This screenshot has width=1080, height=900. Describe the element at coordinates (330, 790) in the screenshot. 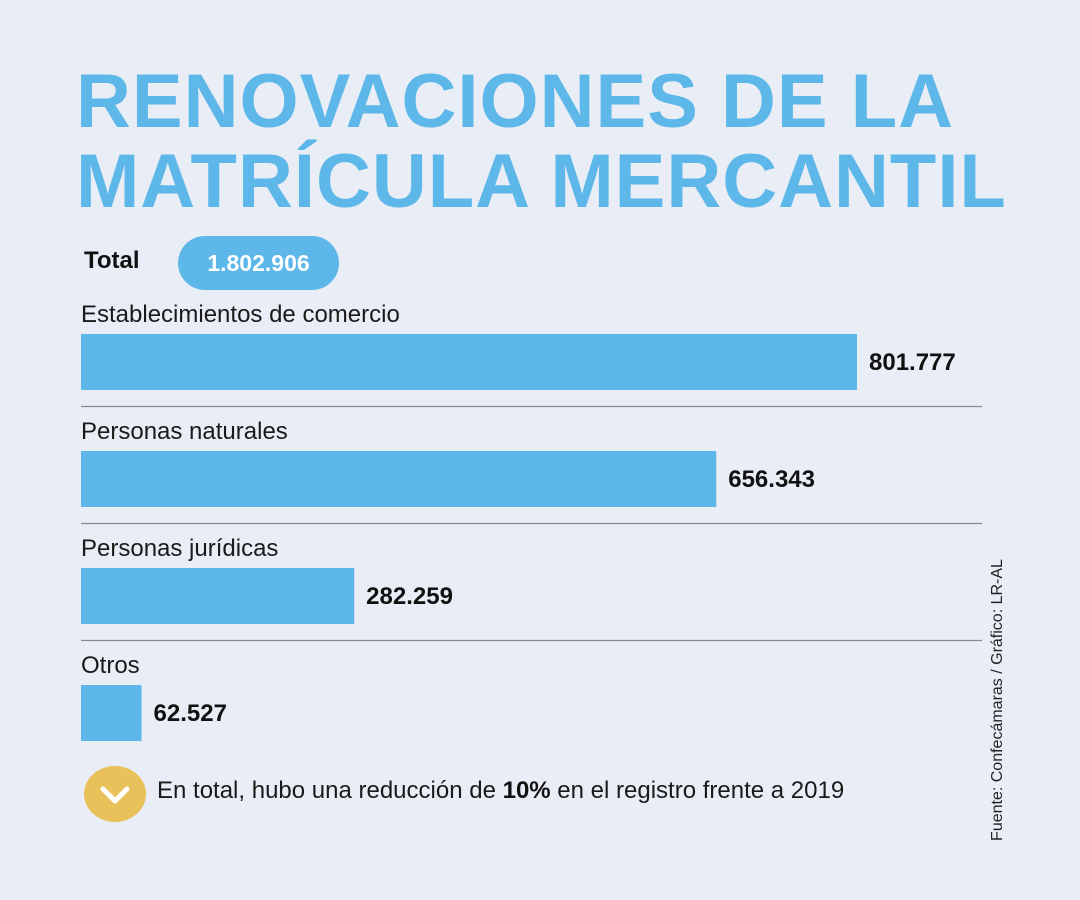

I see `summary-note-before: En total, hubo una reducción de` at that location.